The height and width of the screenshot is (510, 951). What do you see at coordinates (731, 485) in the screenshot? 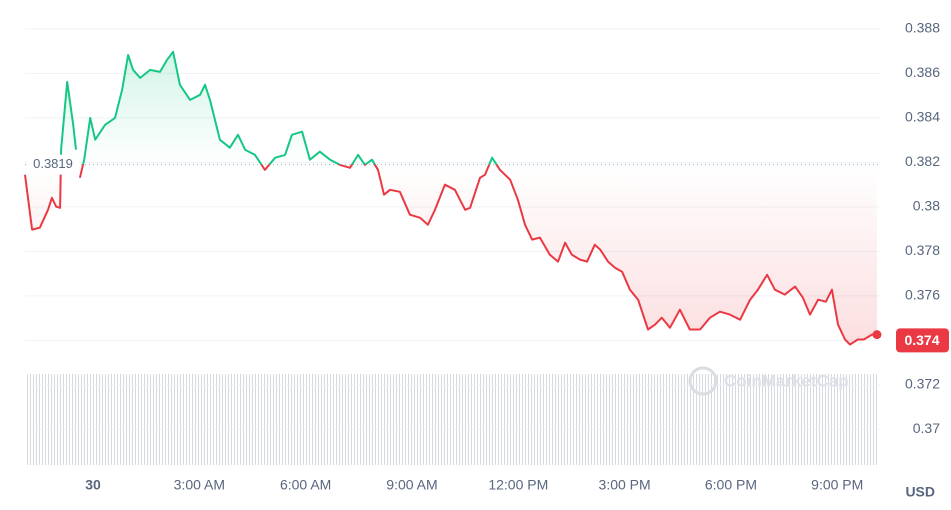
I see `x-tick-label: 6:00 PM` at bounding box center [731, 485].